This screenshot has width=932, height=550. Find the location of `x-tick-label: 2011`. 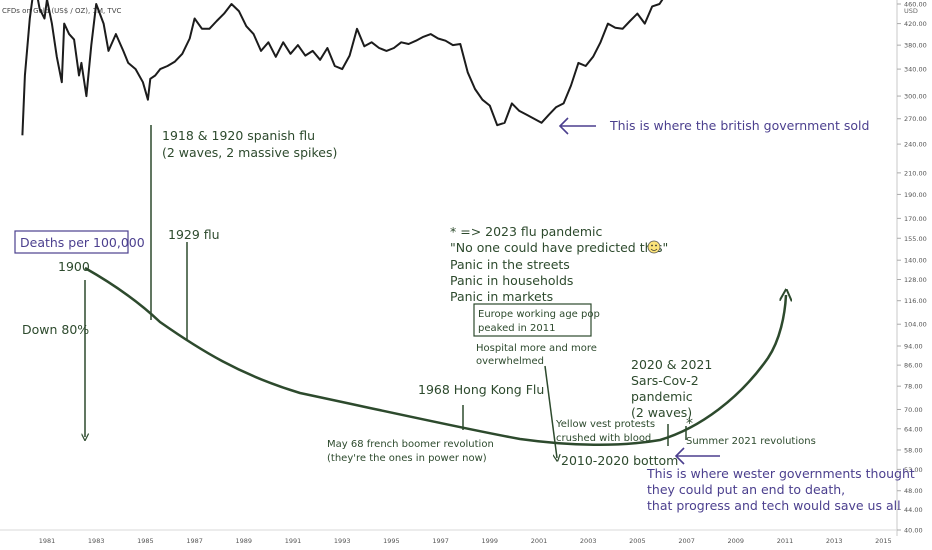

x-tick-label: 2011 is located at coordinates (785, 541).